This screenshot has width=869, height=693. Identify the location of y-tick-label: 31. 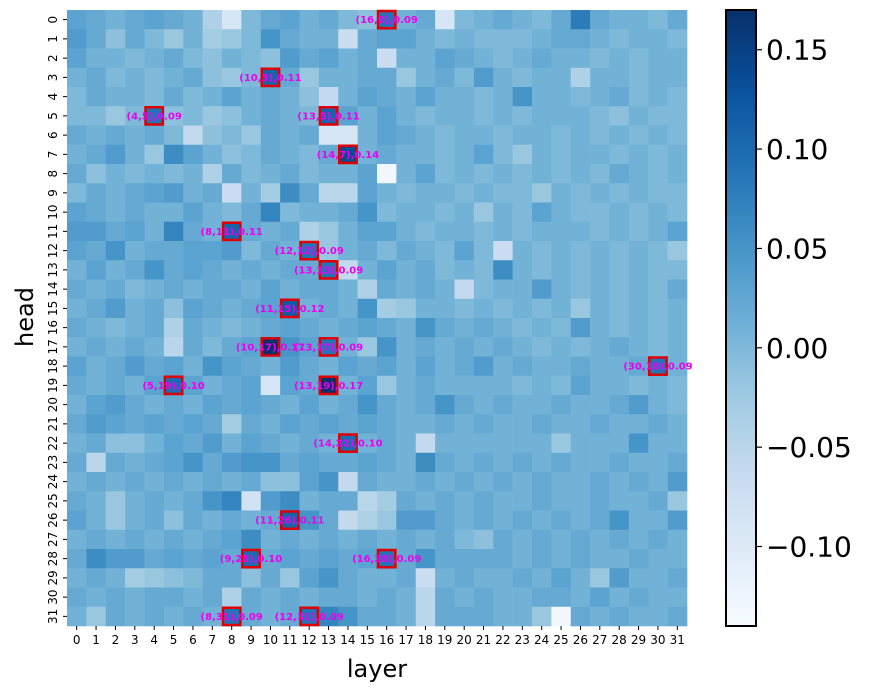
(53, 616).